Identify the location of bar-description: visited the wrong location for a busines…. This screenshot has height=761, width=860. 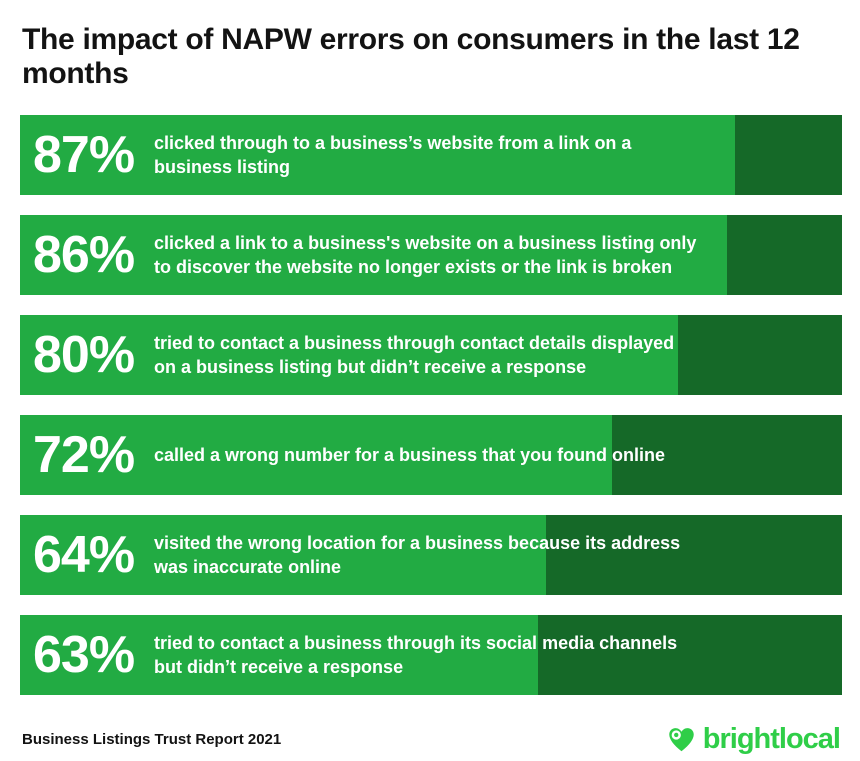
(417, 555).